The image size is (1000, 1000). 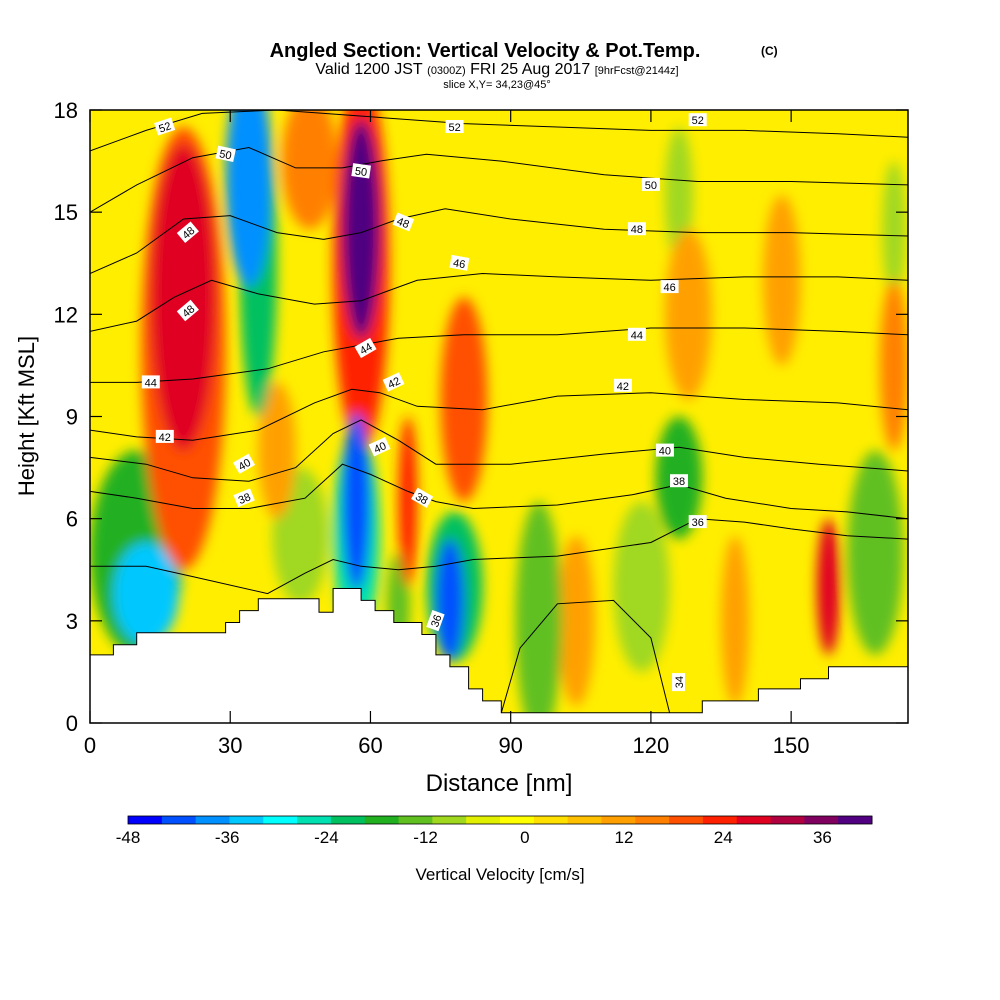 I want to click on contour-label: 38, so click(x=244, y=498).